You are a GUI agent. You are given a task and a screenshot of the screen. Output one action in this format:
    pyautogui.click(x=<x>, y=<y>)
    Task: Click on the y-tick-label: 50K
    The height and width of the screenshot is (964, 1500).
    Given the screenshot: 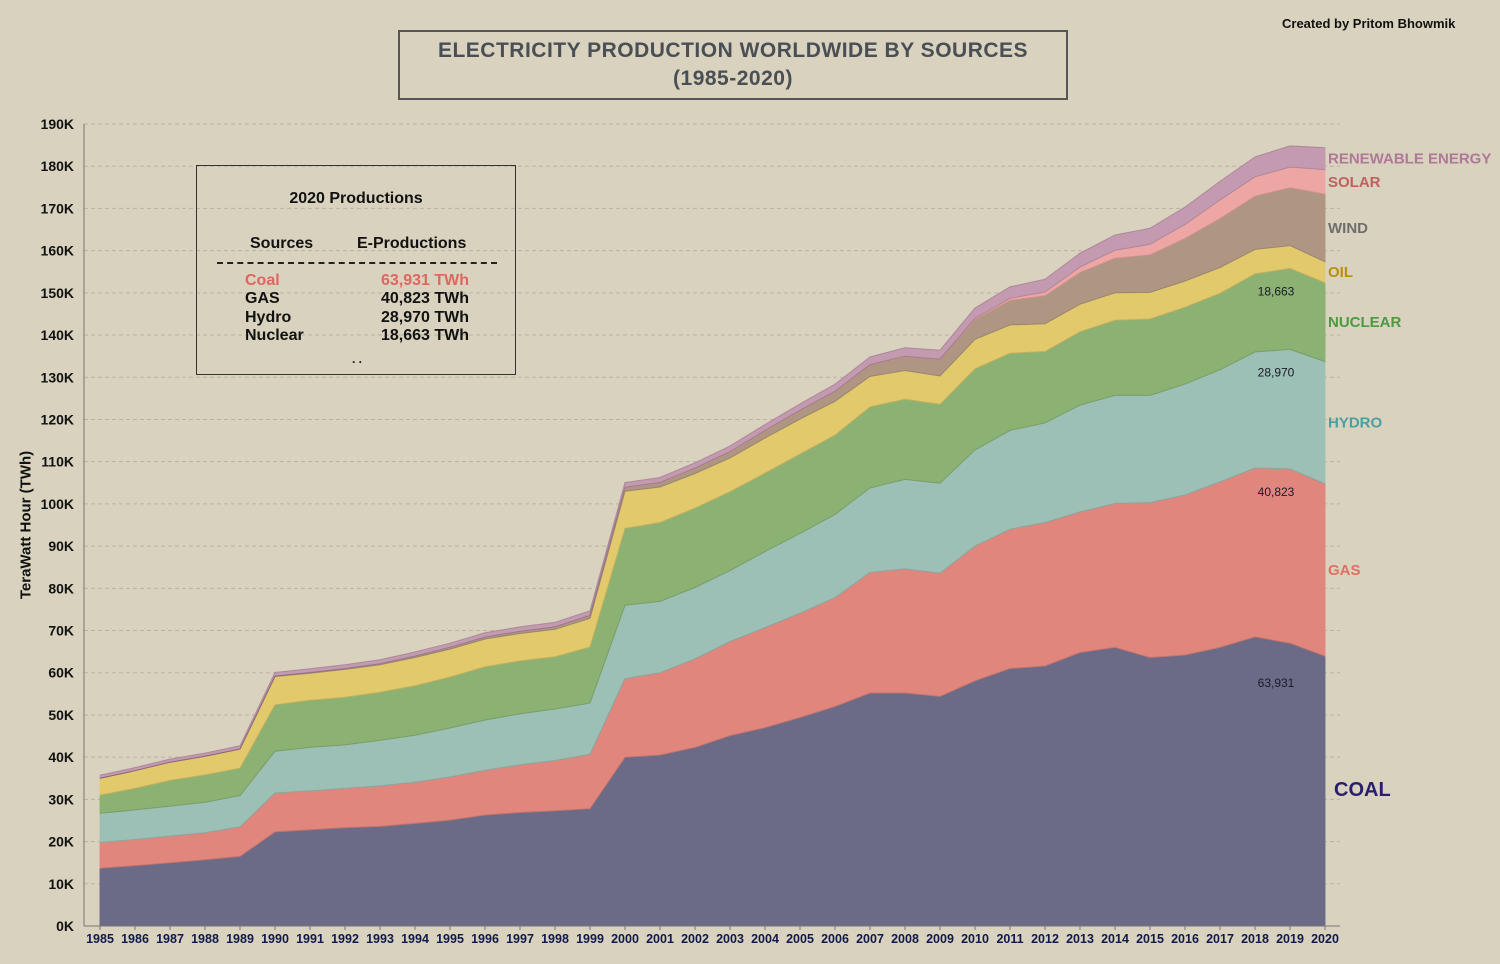 What is the action you would take?
    pyautogui.click(x=61, y=715)
    